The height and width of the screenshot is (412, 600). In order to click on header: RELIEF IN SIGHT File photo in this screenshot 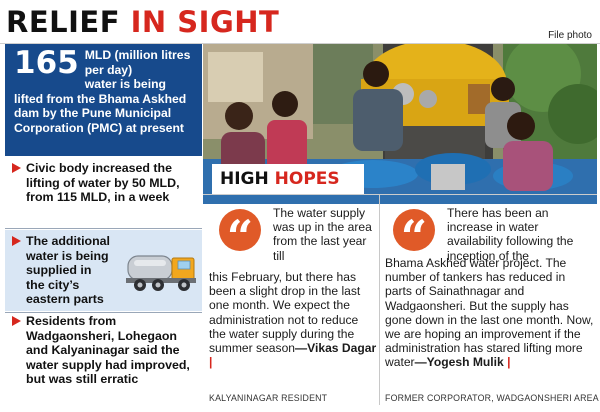, I will do `click(300, 22)`.